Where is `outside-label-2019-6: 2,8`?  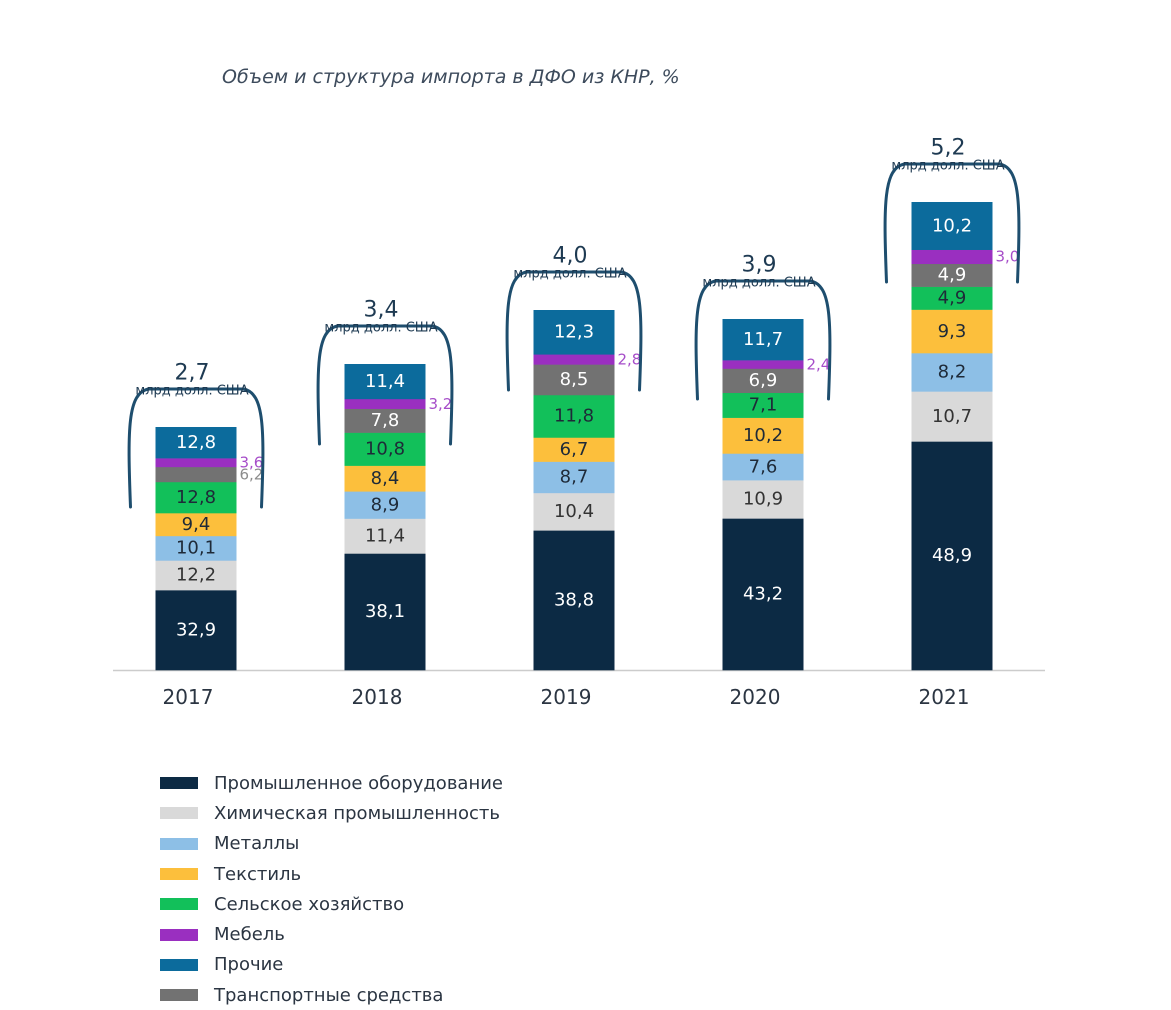 outside-label-2019-6: 2,8 is located at coordinates (630, 359).